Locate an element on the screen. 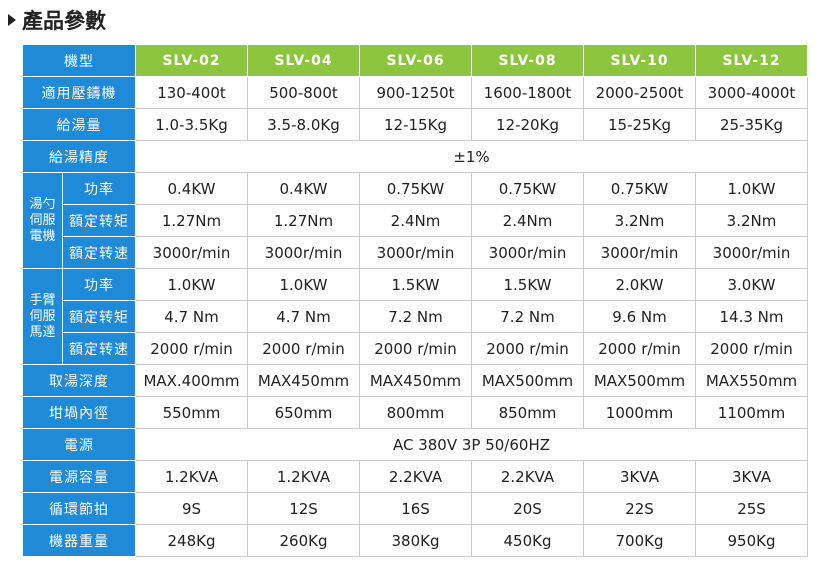 This screenshot has width=827, height=586. cell: 22S is located at coordinates (639, 508).